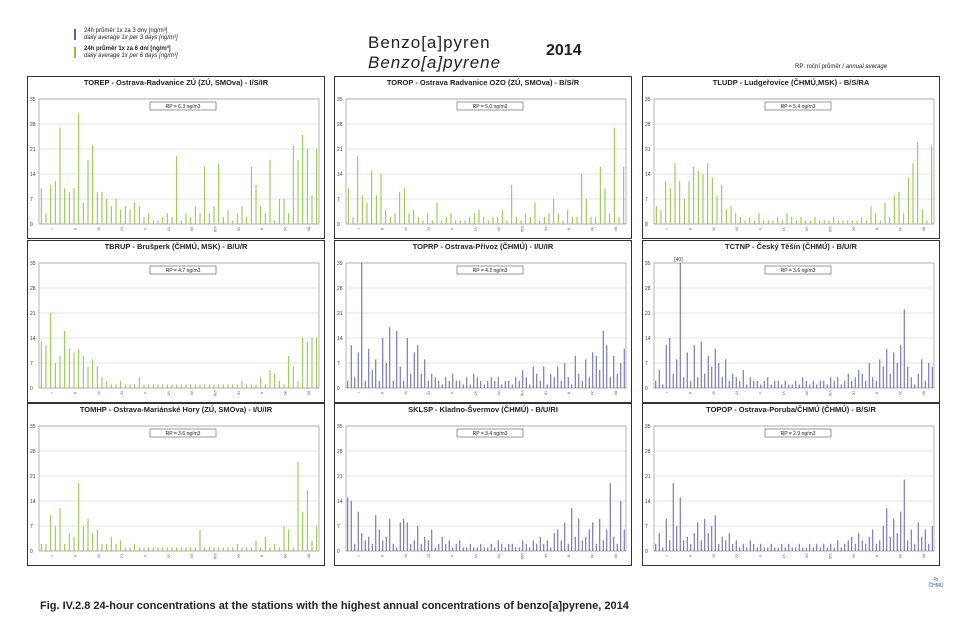  Describe the element at coordinates (131, 38) in the screenshot. I see `legend-blue-en: daily average 1x per 3 days [ng/m³]` at that location.